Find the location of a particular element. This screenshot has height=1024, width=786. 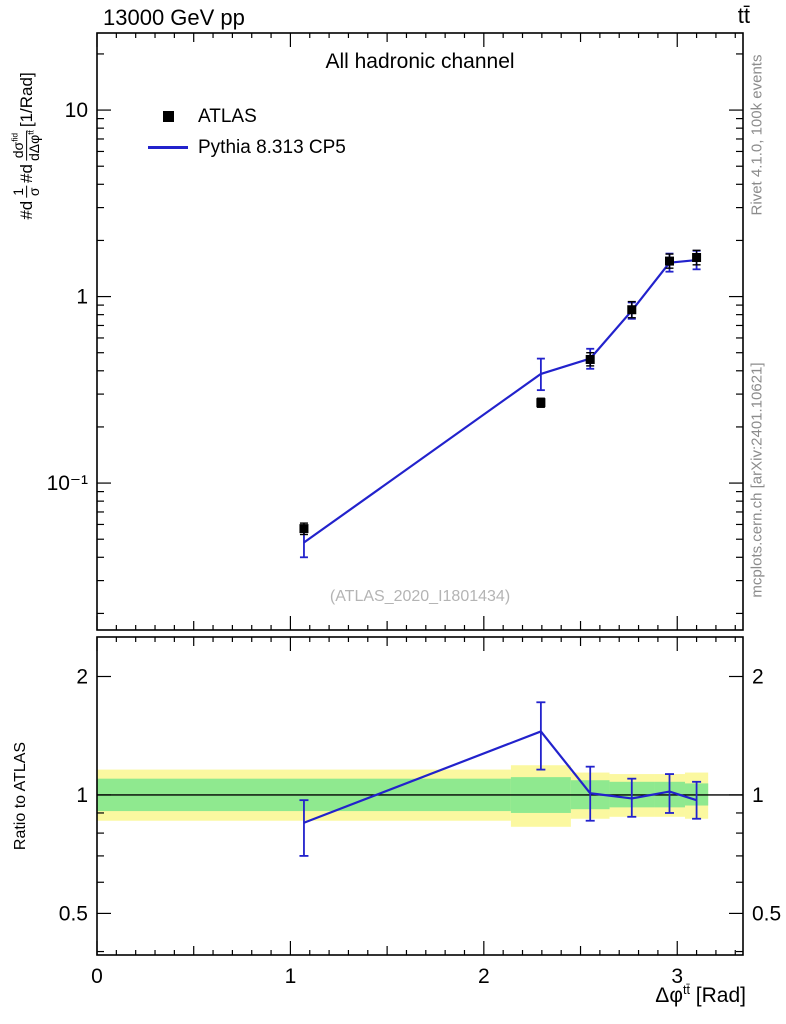

ylabel-frac2-num-base: dσ is located at coordinates (18, 150).